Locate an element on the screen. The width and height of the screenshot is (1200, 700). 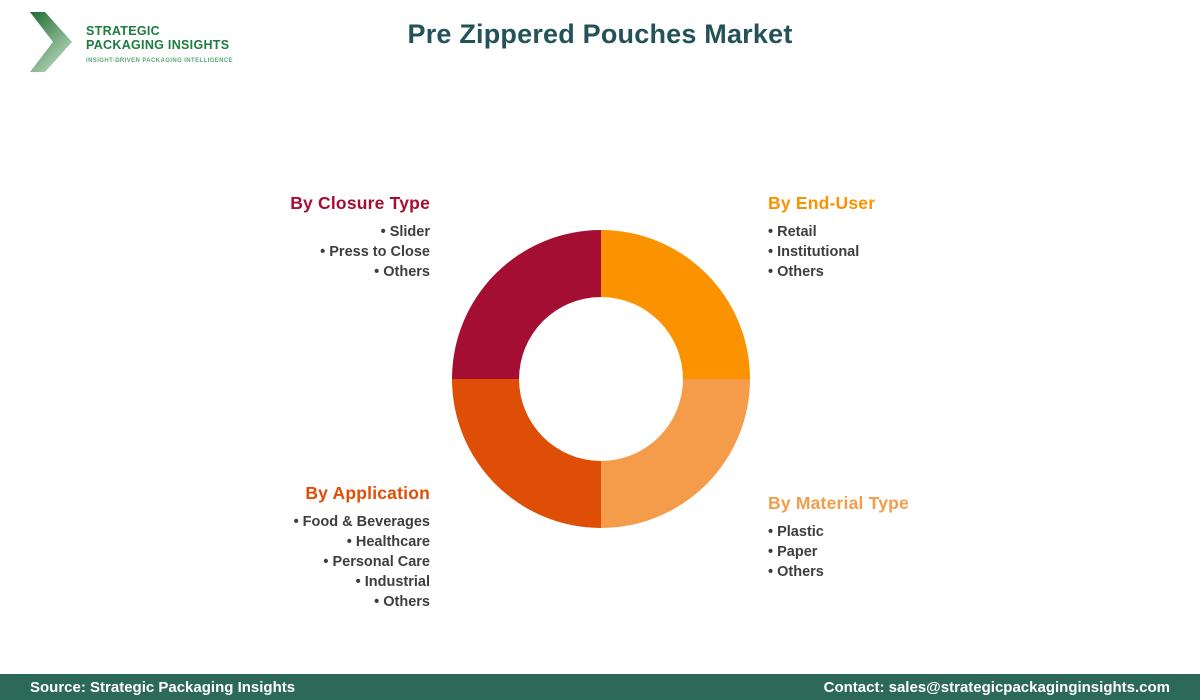
donut-segment-application is located at coordinates (526, 453).